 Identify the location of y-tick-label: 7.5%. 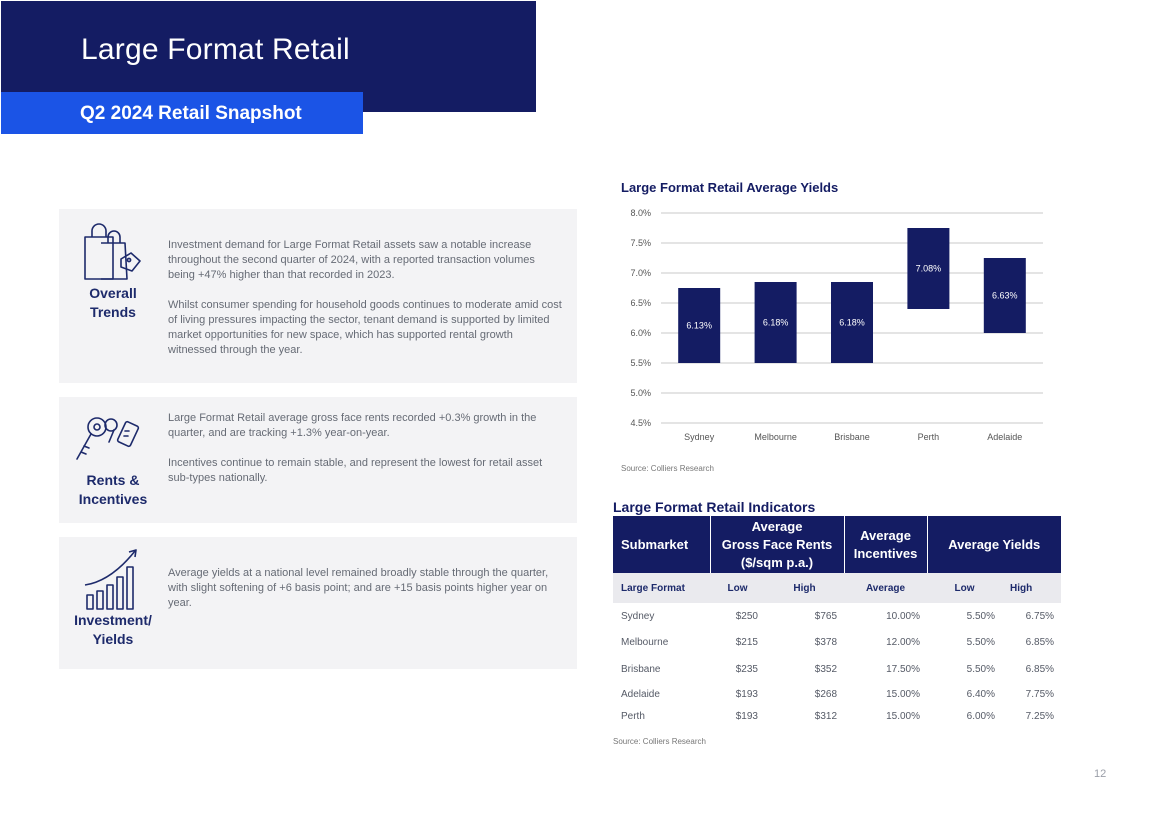
(640, 243).